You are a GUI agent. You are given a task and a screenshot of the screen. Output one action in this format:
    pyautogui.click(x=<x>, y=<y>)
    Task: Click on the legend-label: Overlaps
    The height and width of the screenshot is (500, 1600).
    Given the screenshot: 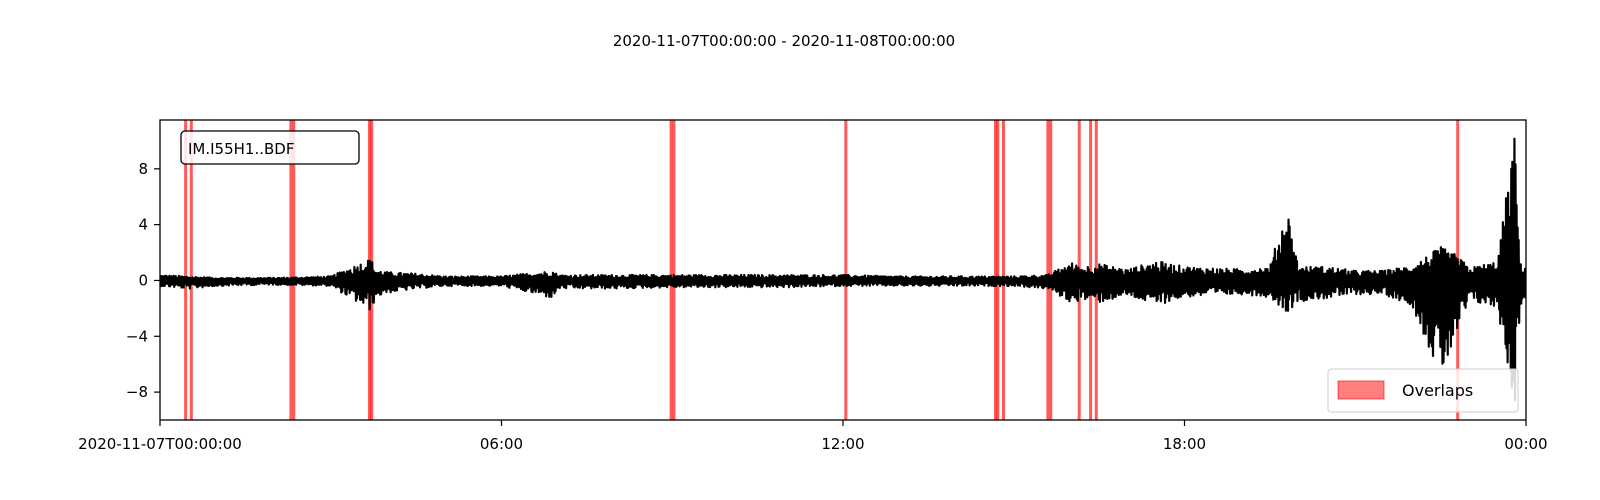 What is the action you would take?
    pyautogui.click(x=1437, y=390)
    